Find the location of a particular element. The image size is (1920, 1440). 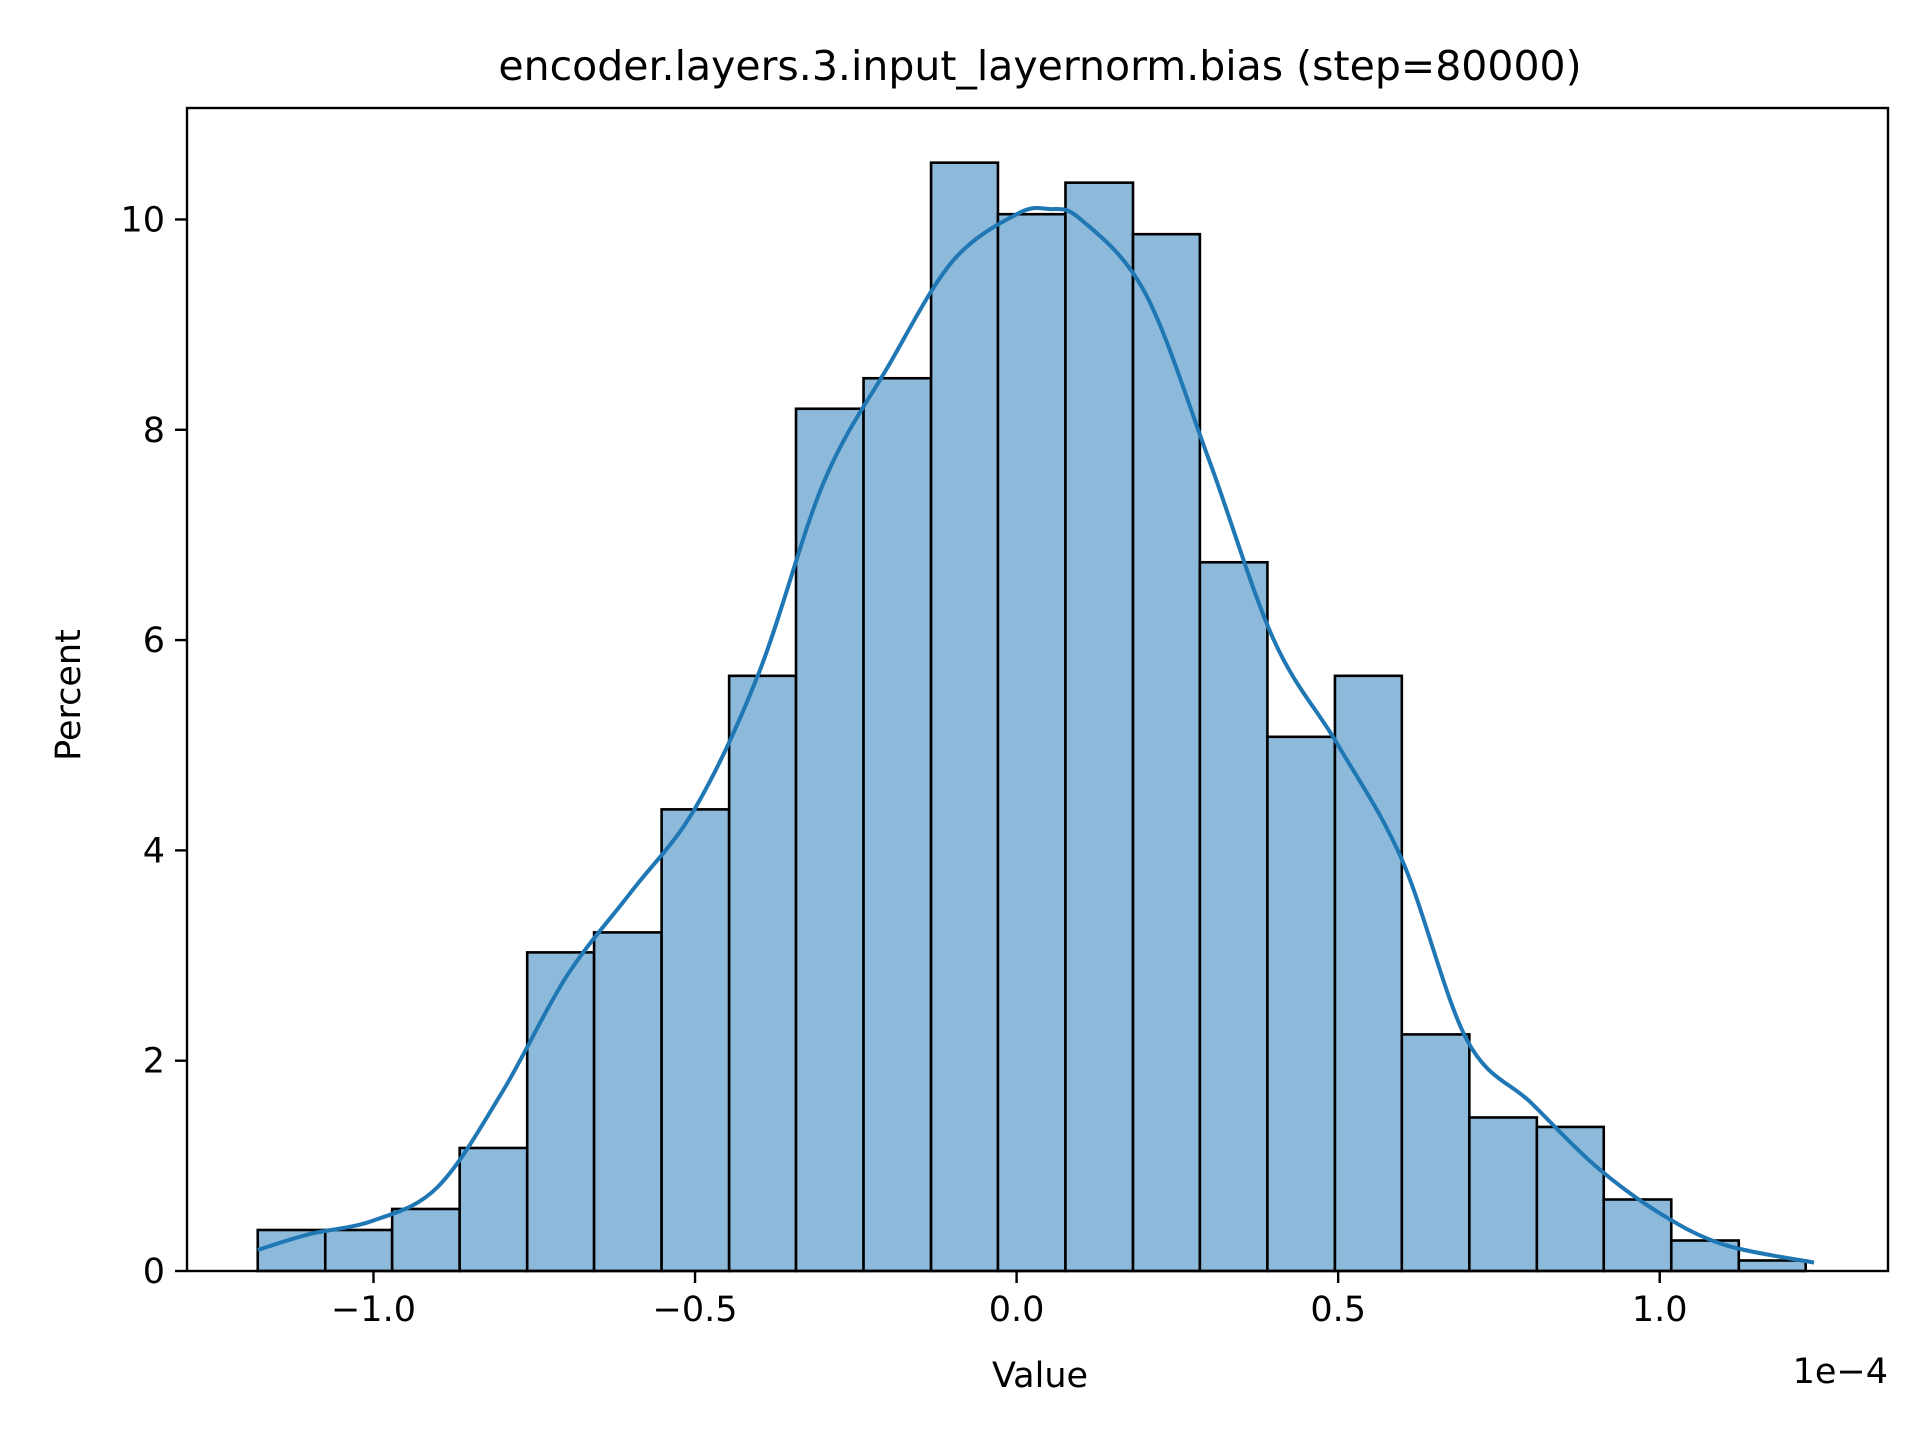

x-axis-ticks: −1.0 −0.5 0.0 0.5 1.0 is located at coordinates (1009, 1300).